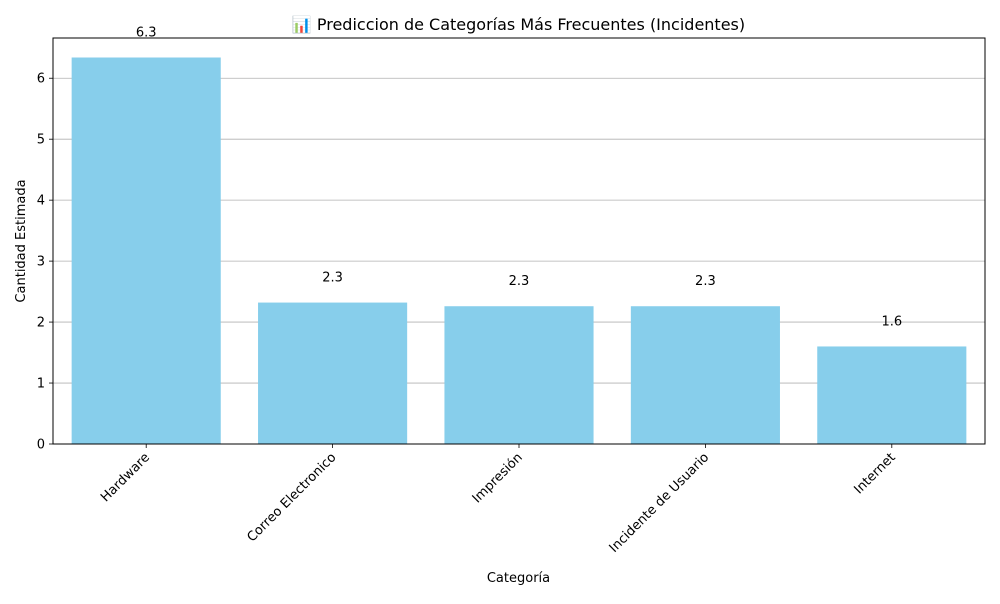 This screenshot has height=604, width=1000. What do you see at coordinates (875, 473) in the screenshot?
I see `x-tick-label: Internet` at bounding box center [875, 473].